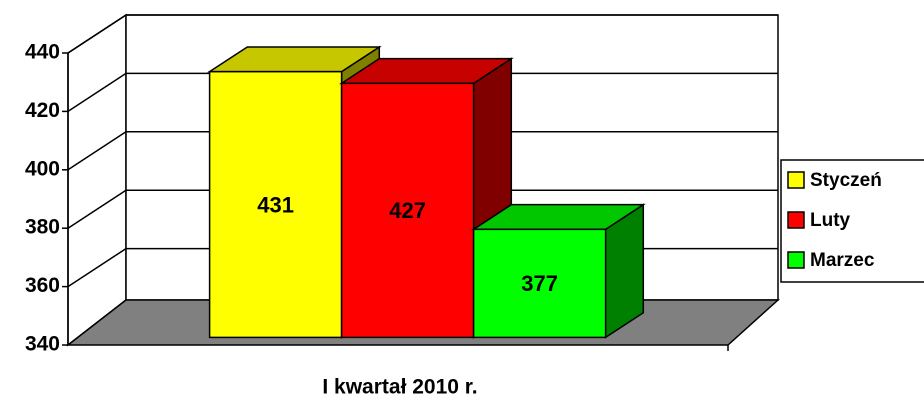 This screenshot has width=924, height=403. Describe the element at coordinates (42, 344) in the screenshot. I see `y-tick-label: 340` at that location.